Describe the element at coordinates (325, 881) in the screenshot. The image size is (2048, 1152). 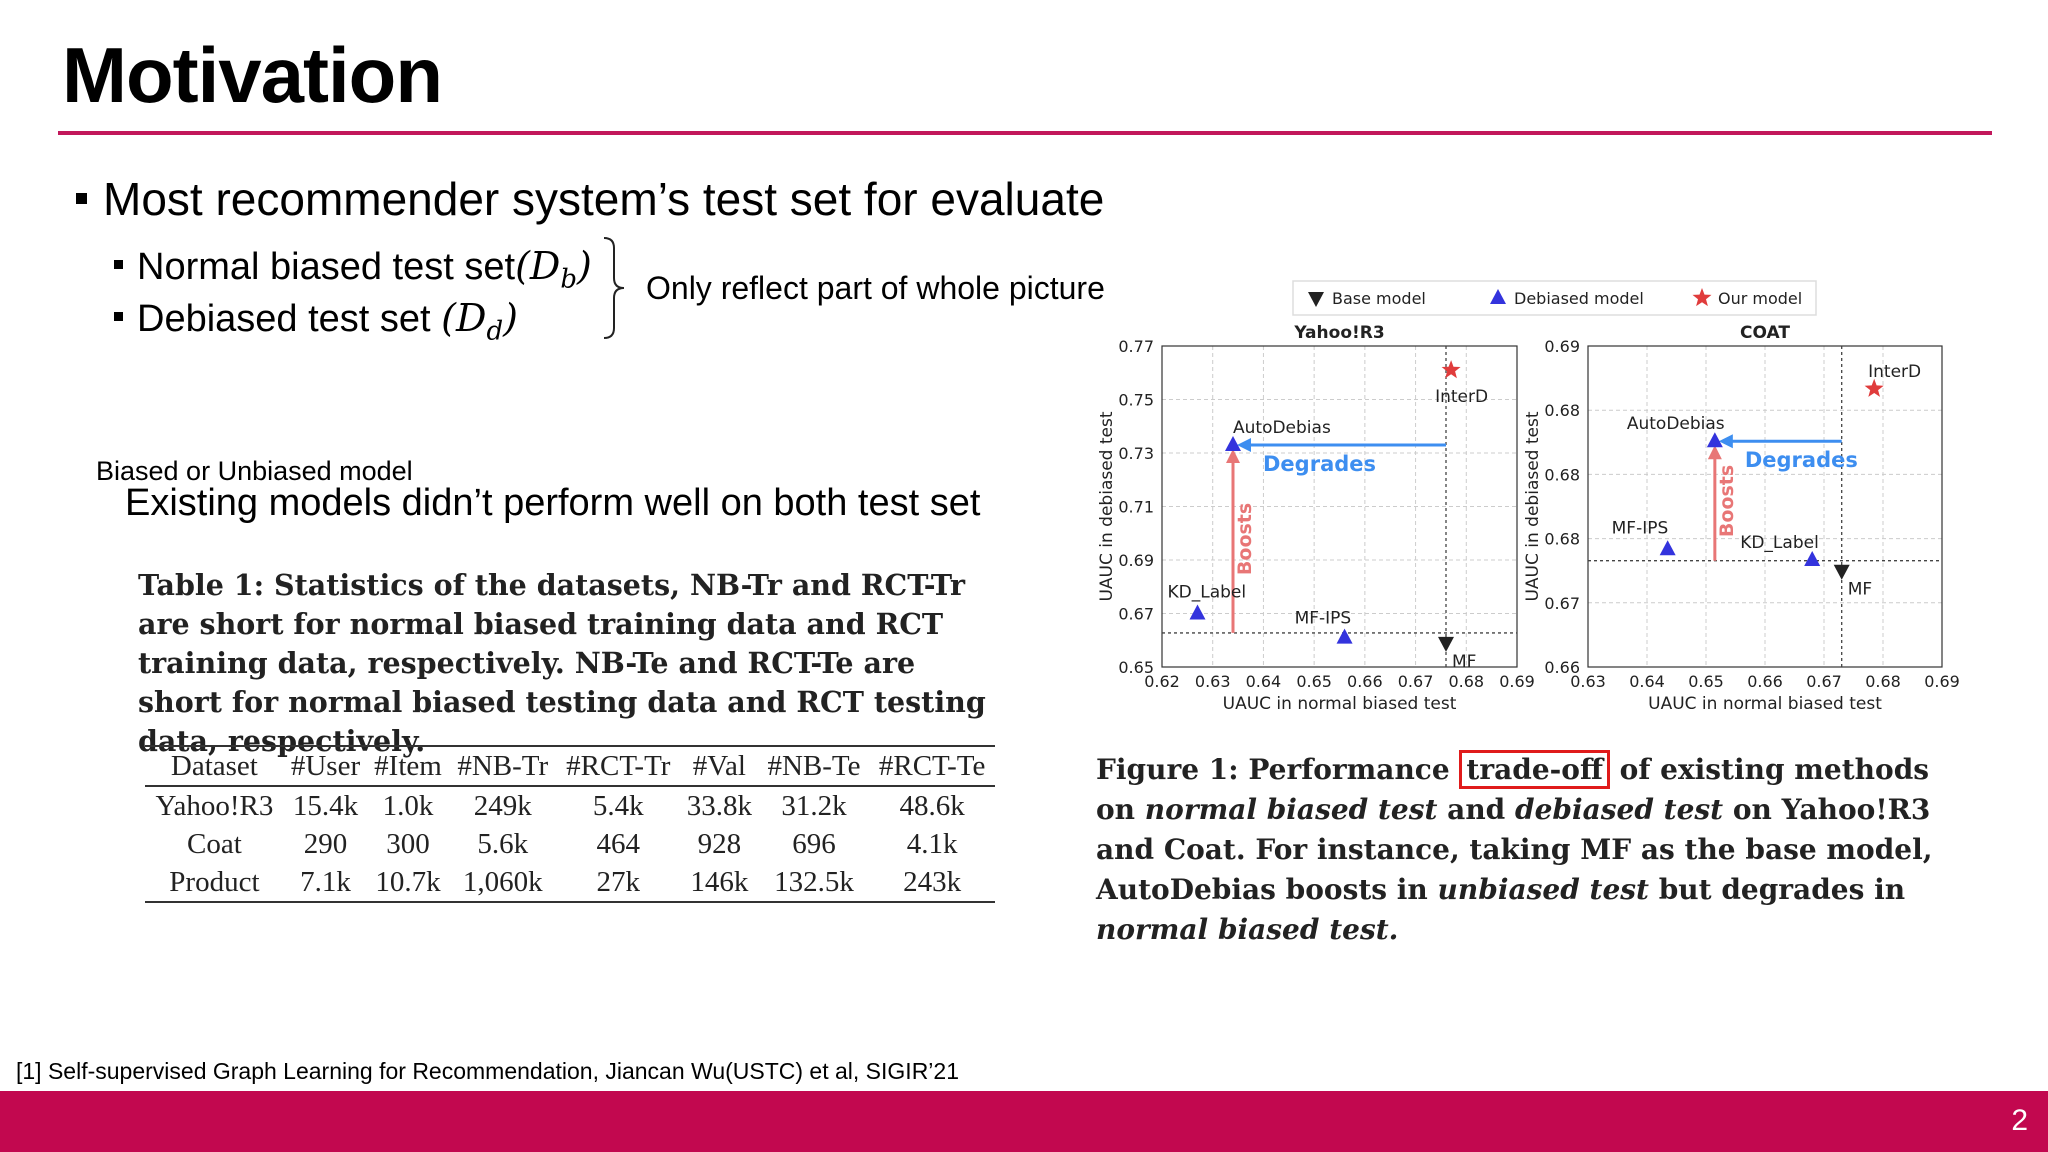
I see `table-cell: 7.1k` at that location.